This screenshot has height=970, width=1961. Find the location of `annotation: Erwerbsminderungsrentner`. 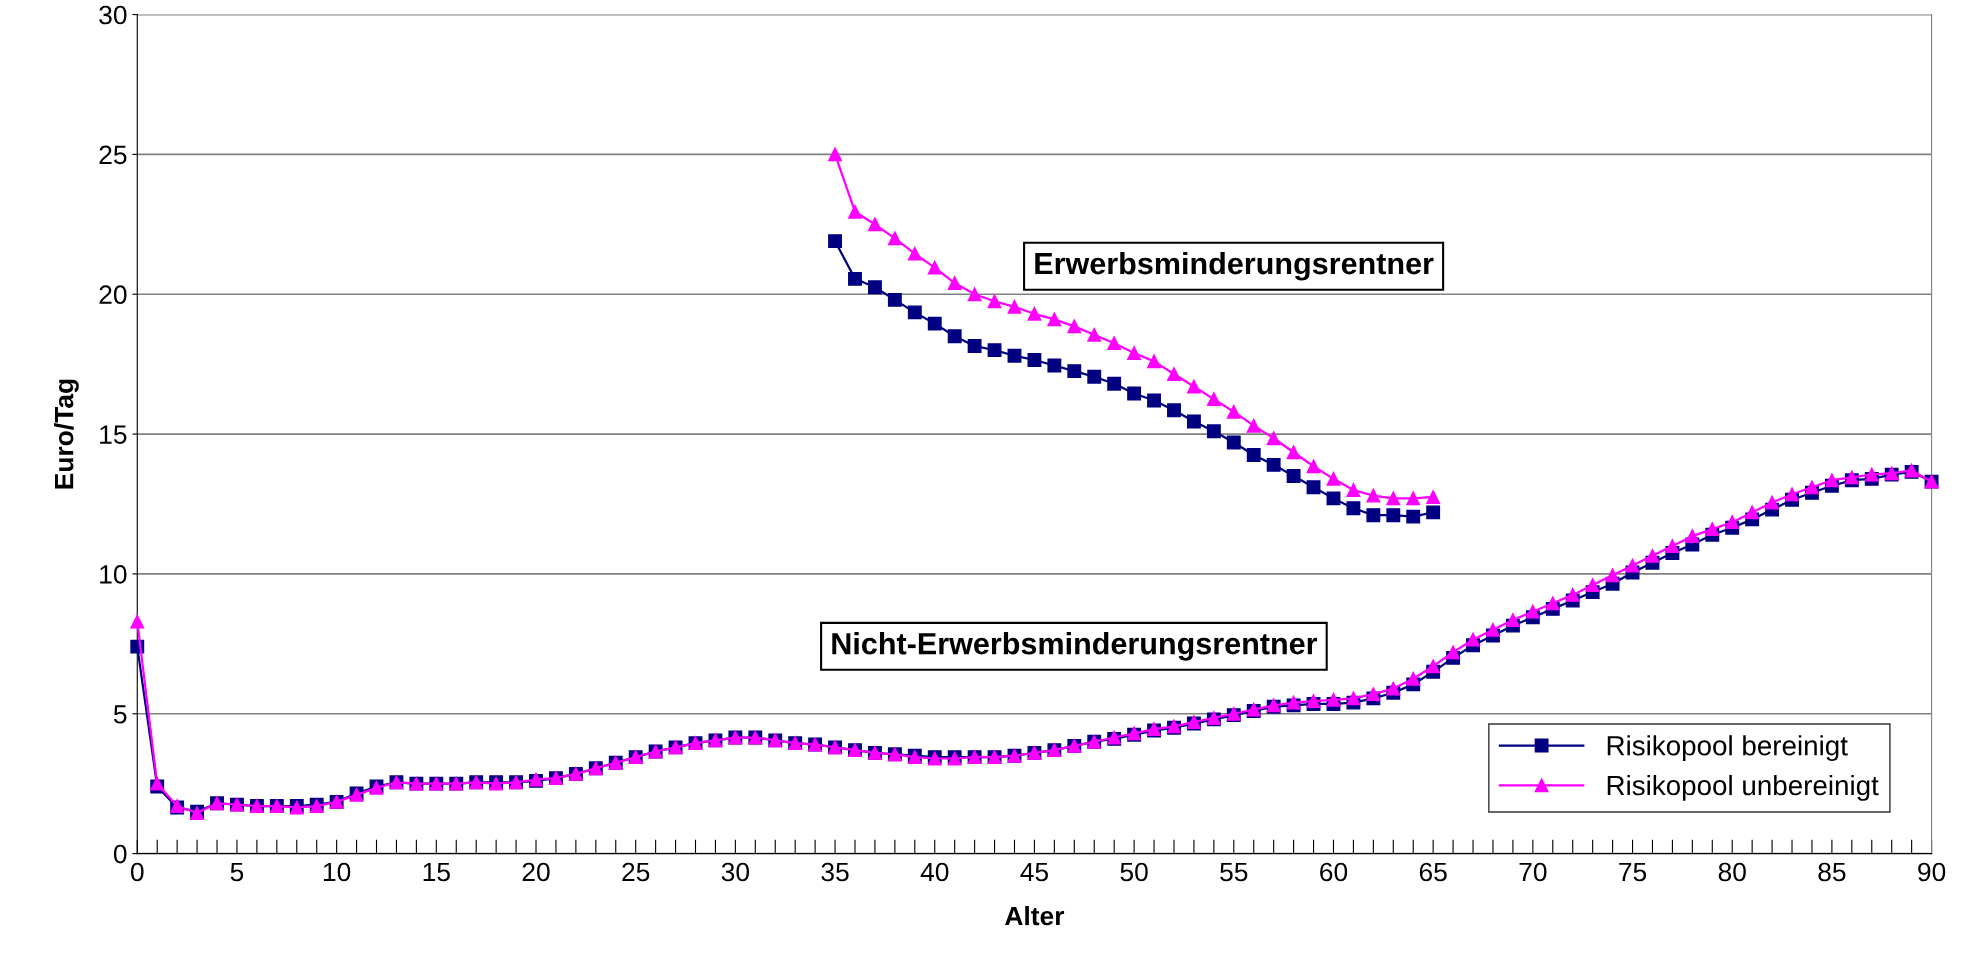

annotation: Erwerbsminderungsrentner is located at coordinates (1234, 266).